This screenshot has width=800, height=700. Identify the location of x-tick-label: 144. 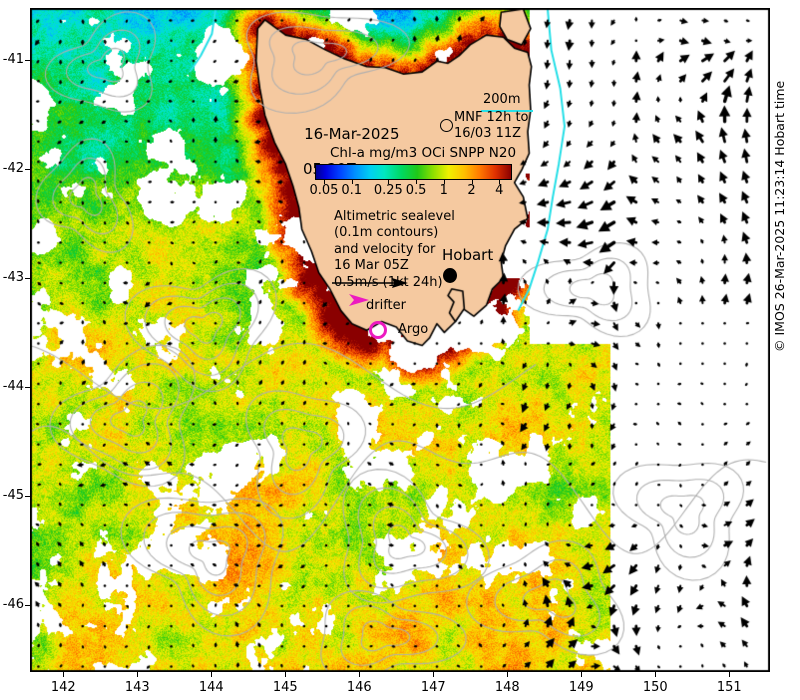
(211, 687).